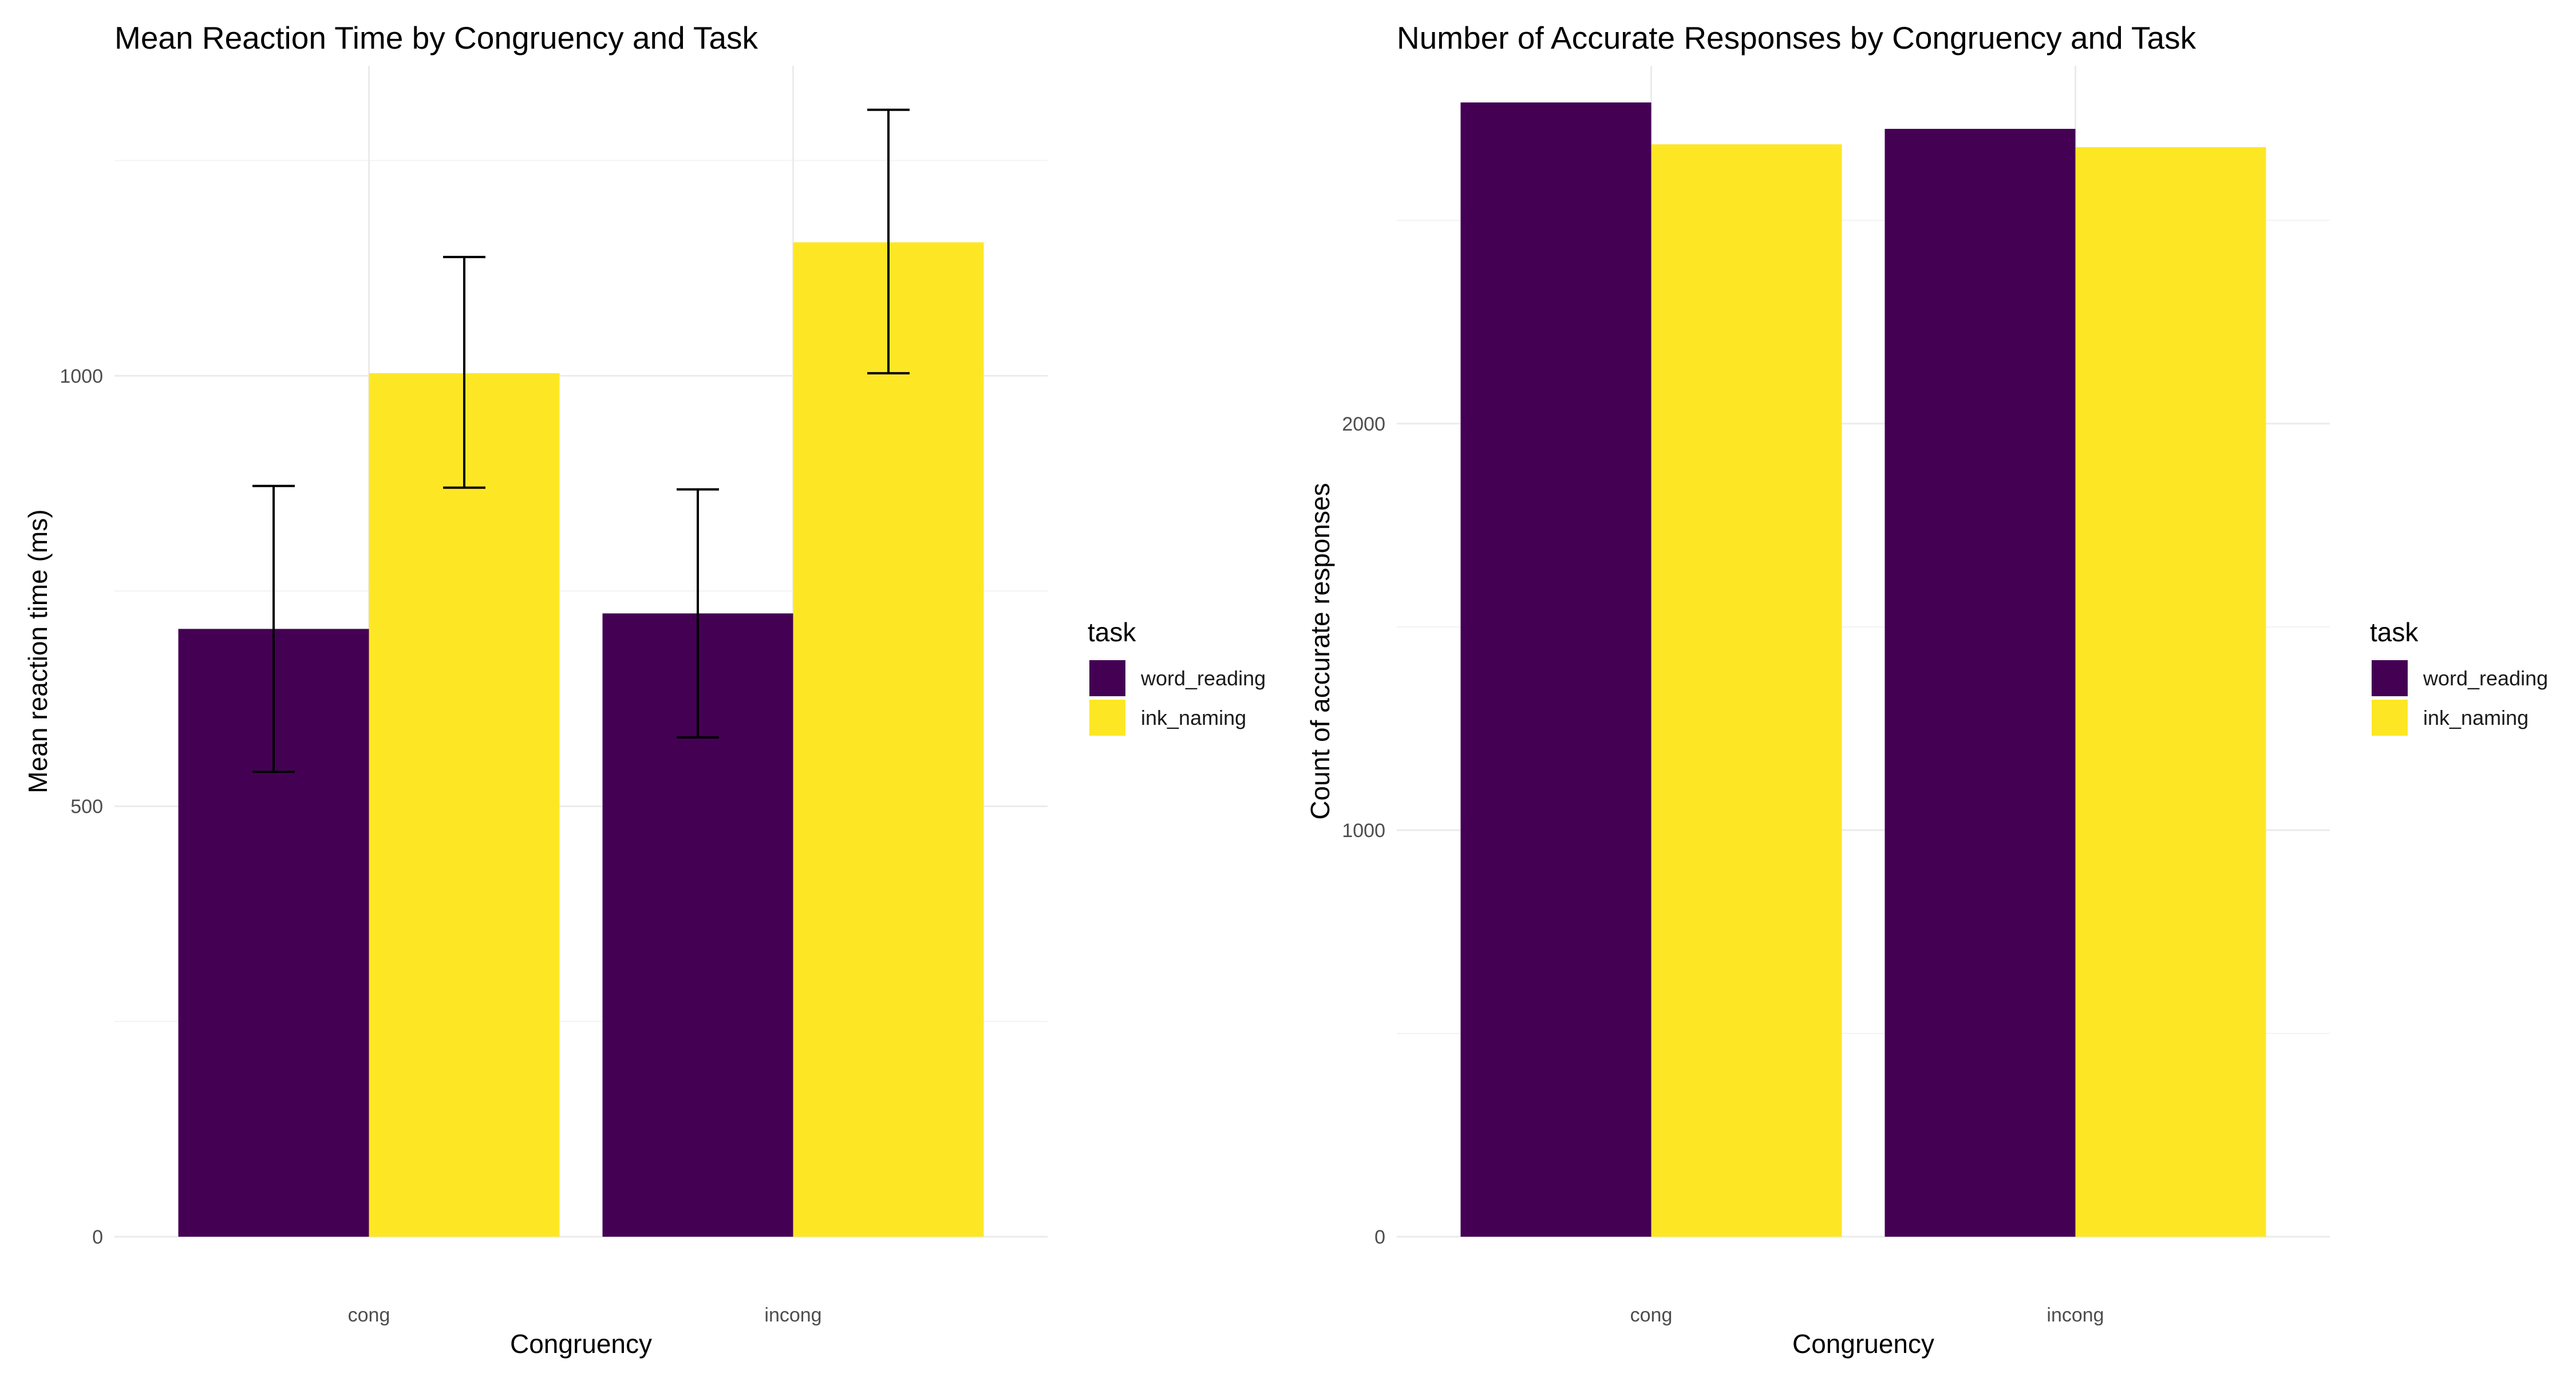 This screenshot has height=1377, width=2576. What do you see at coordinates (888, 241) in the screenshot?
I see `error-bar-ink_naming-incong` at bounding box center [888, 241].